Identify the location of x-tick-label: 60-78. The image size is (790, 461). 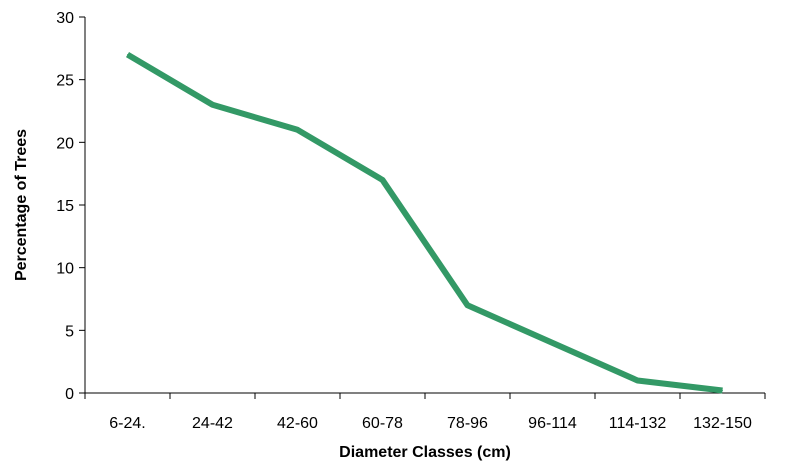
(382, 423).